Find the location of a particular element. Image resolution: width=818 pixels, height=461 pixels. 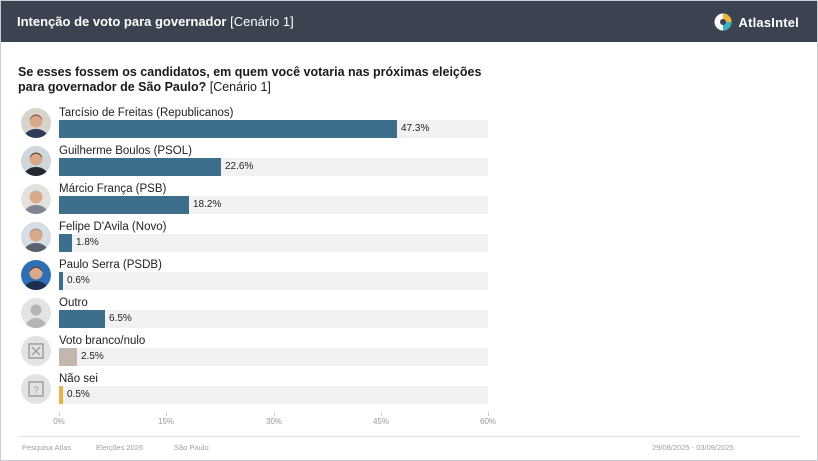

x-tick-label: 15% is located at coordinates (166, 421).